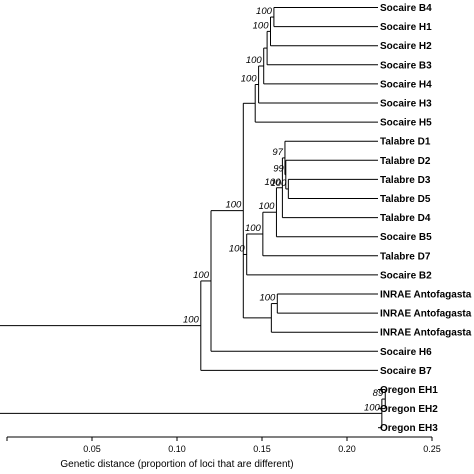 Image resolution: width=474 pixels, height=474 pixels. I want to click on leaf-label: Socaire B7, so click(406, 371).